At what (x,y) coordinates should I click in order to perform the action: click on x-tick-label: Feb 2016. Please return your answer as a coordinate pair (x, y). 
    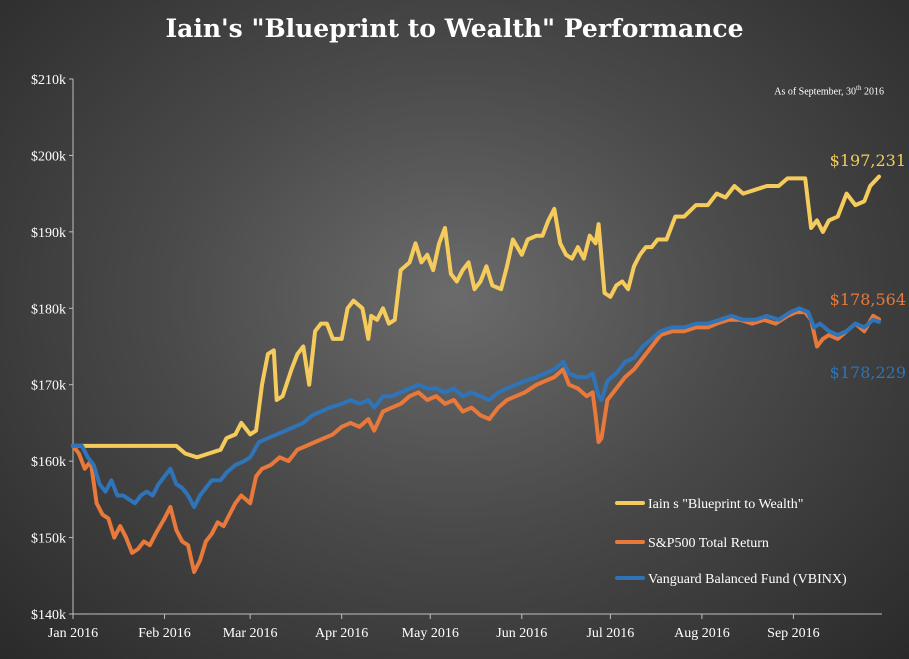
    Looking at the image, I should click on (164, 633).